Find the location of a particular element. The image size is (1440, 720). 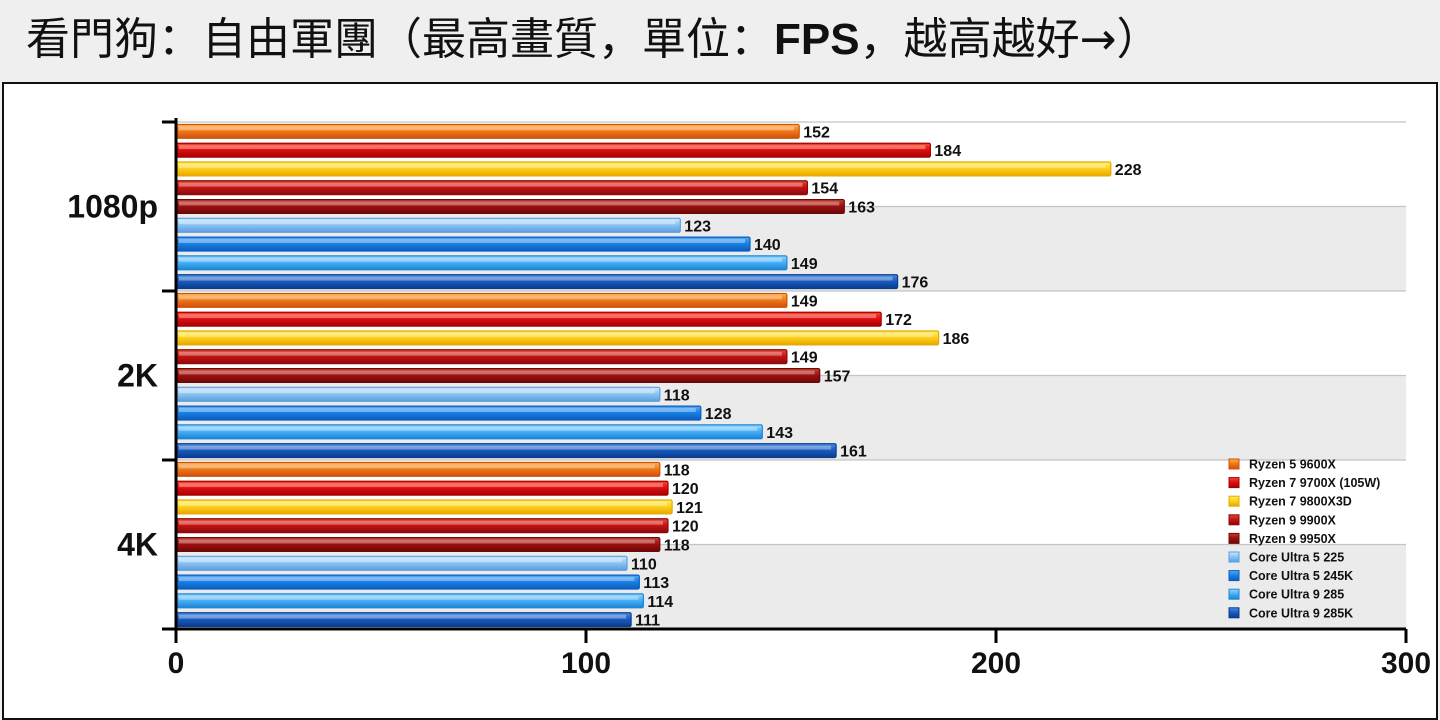

chart-title: 看門狗：自由軍團（最高畫質，單位：FPS，越高越好→） is located at coordinates (593, 40).